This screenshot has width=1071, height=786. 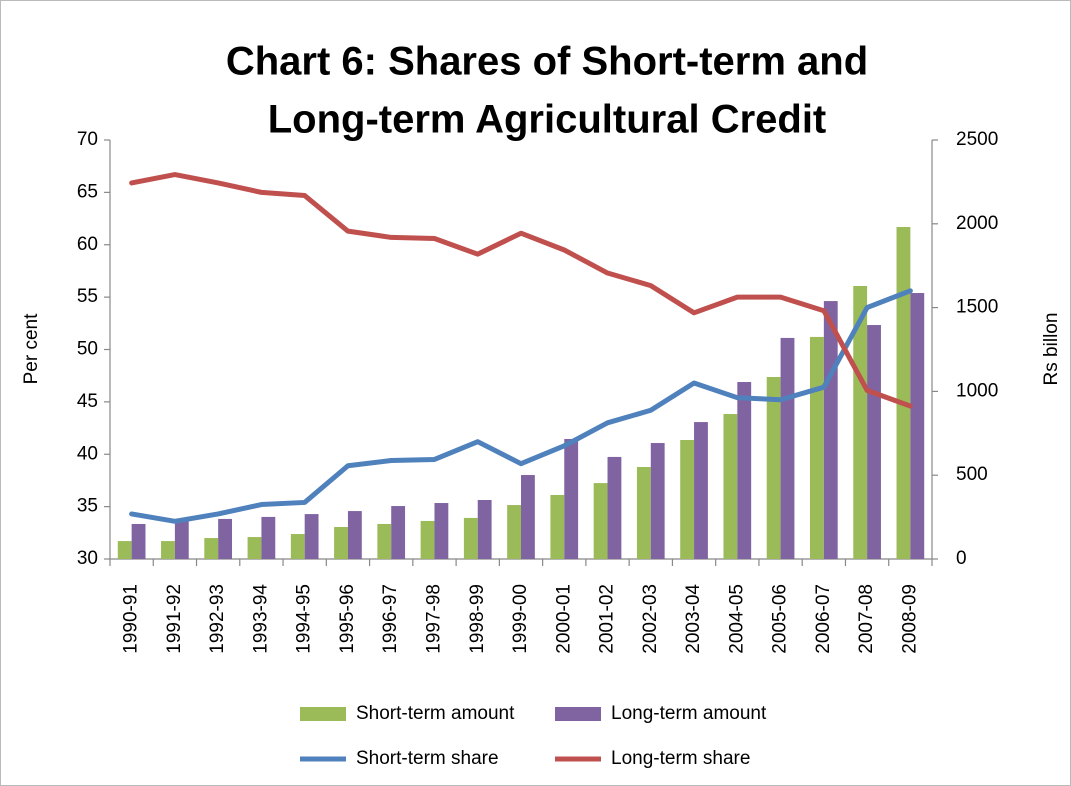 I want to click on y2-tick-label: 2500, so click(x=977, y=139).